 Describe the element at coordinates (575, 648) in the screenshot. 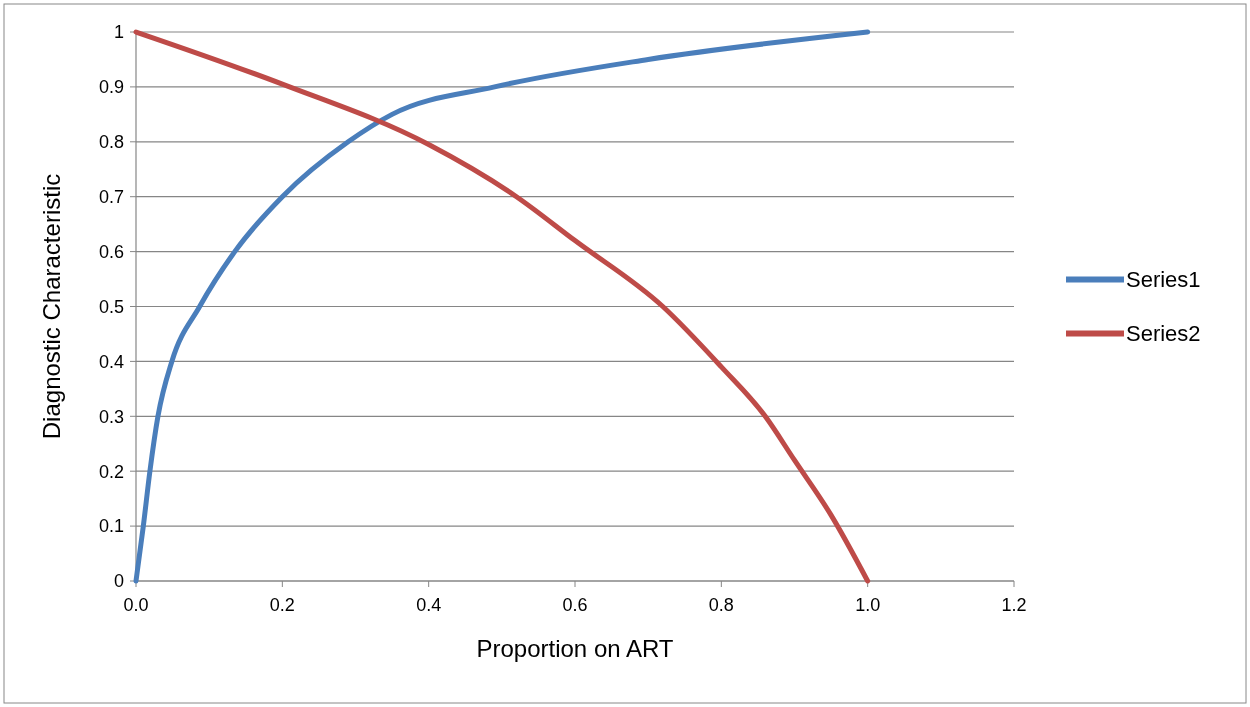

I see `x-axis-title: Proportion on ART` at that location.